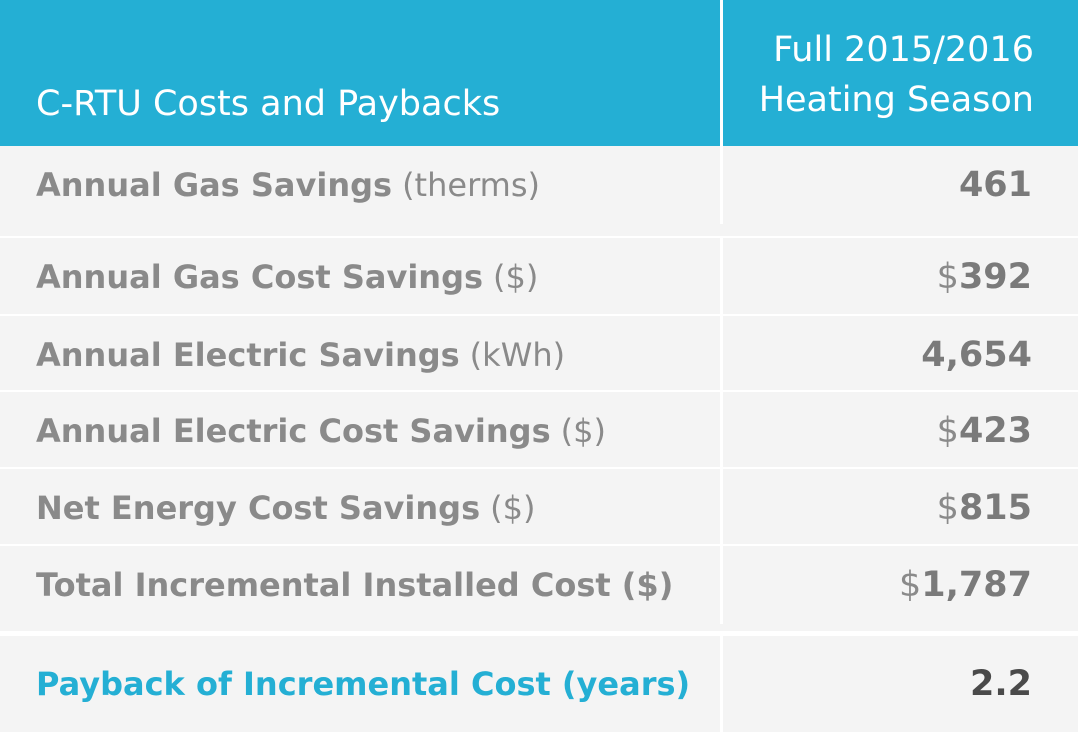  Describe the element at coordinates (900, 684) in the screenshot. I see `payback-value: 2.2` at that location.